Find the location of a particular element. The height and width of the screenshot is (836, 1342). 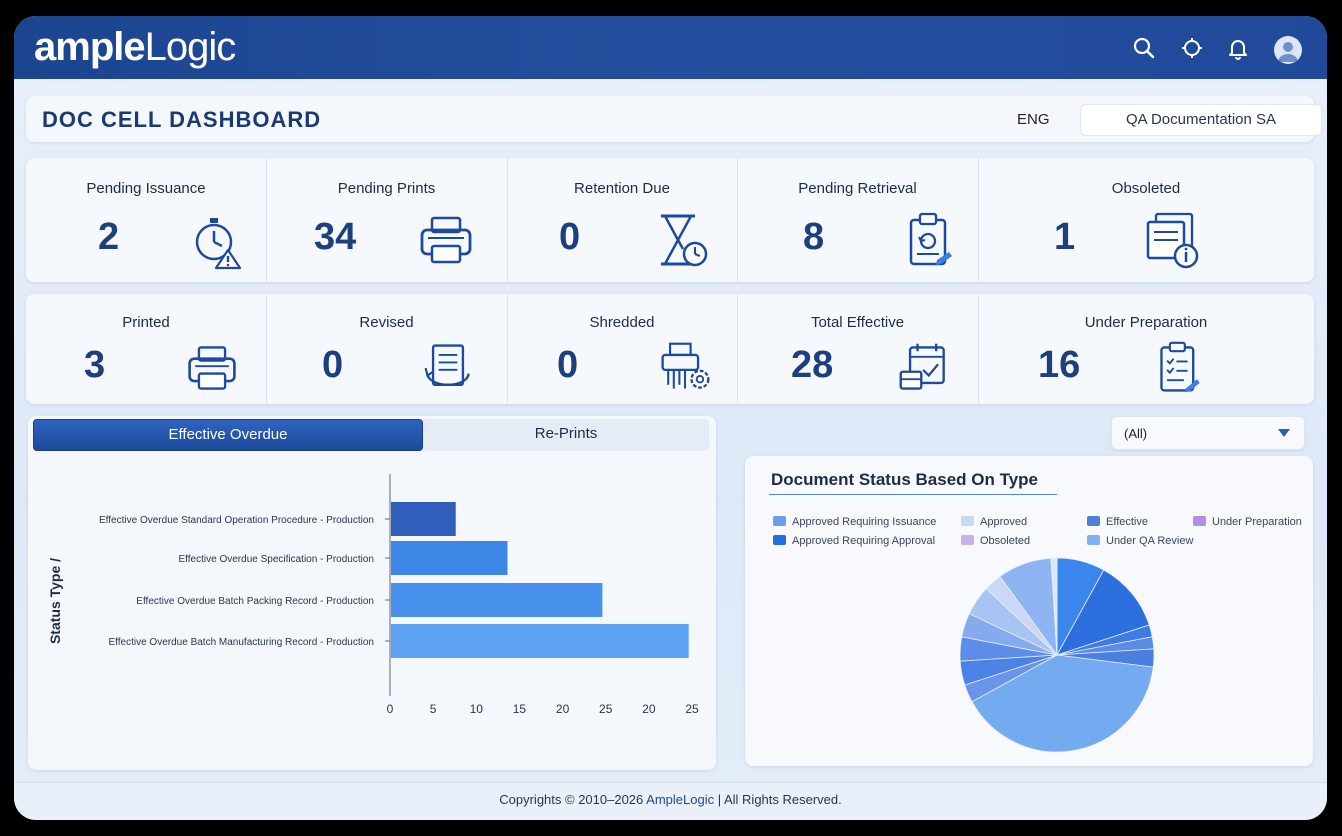

legend-item: Obsoleted is located at coordinates (995, 541).